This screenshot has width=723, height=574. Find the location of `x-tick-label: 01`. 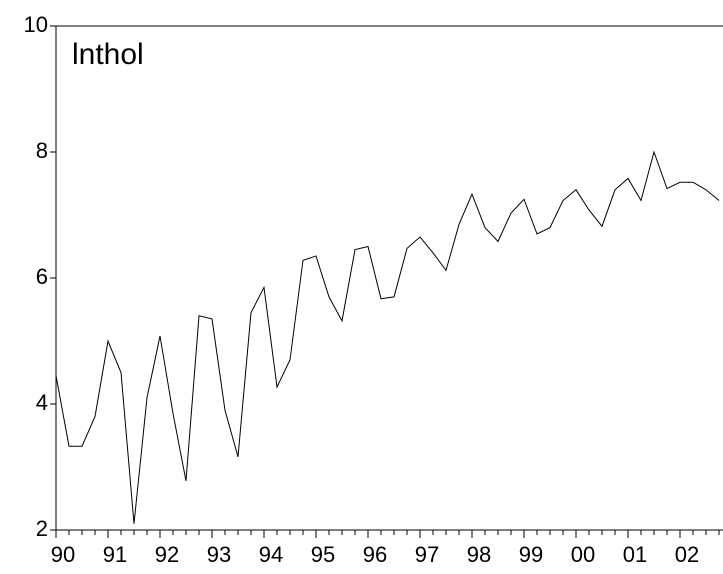

x-tick-label: 01 is located at coordinates (635, 554).